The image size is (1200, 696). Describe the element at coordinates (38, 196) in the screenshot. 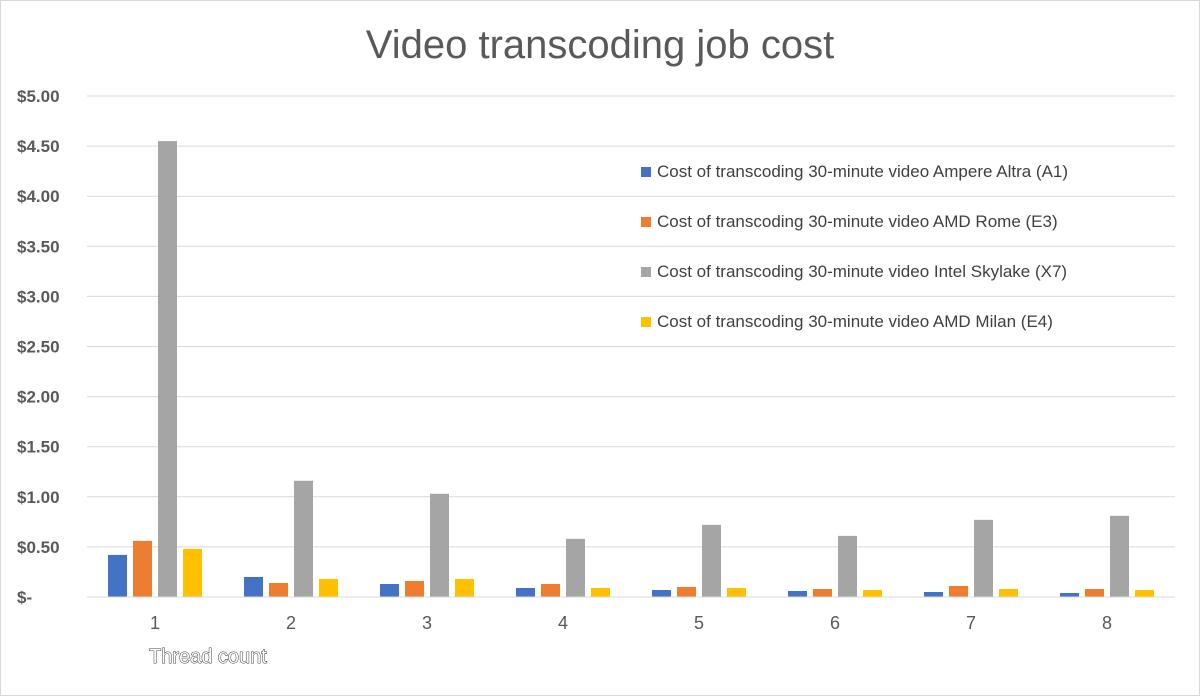

I see `y-tick-label: $4.00` at that location.